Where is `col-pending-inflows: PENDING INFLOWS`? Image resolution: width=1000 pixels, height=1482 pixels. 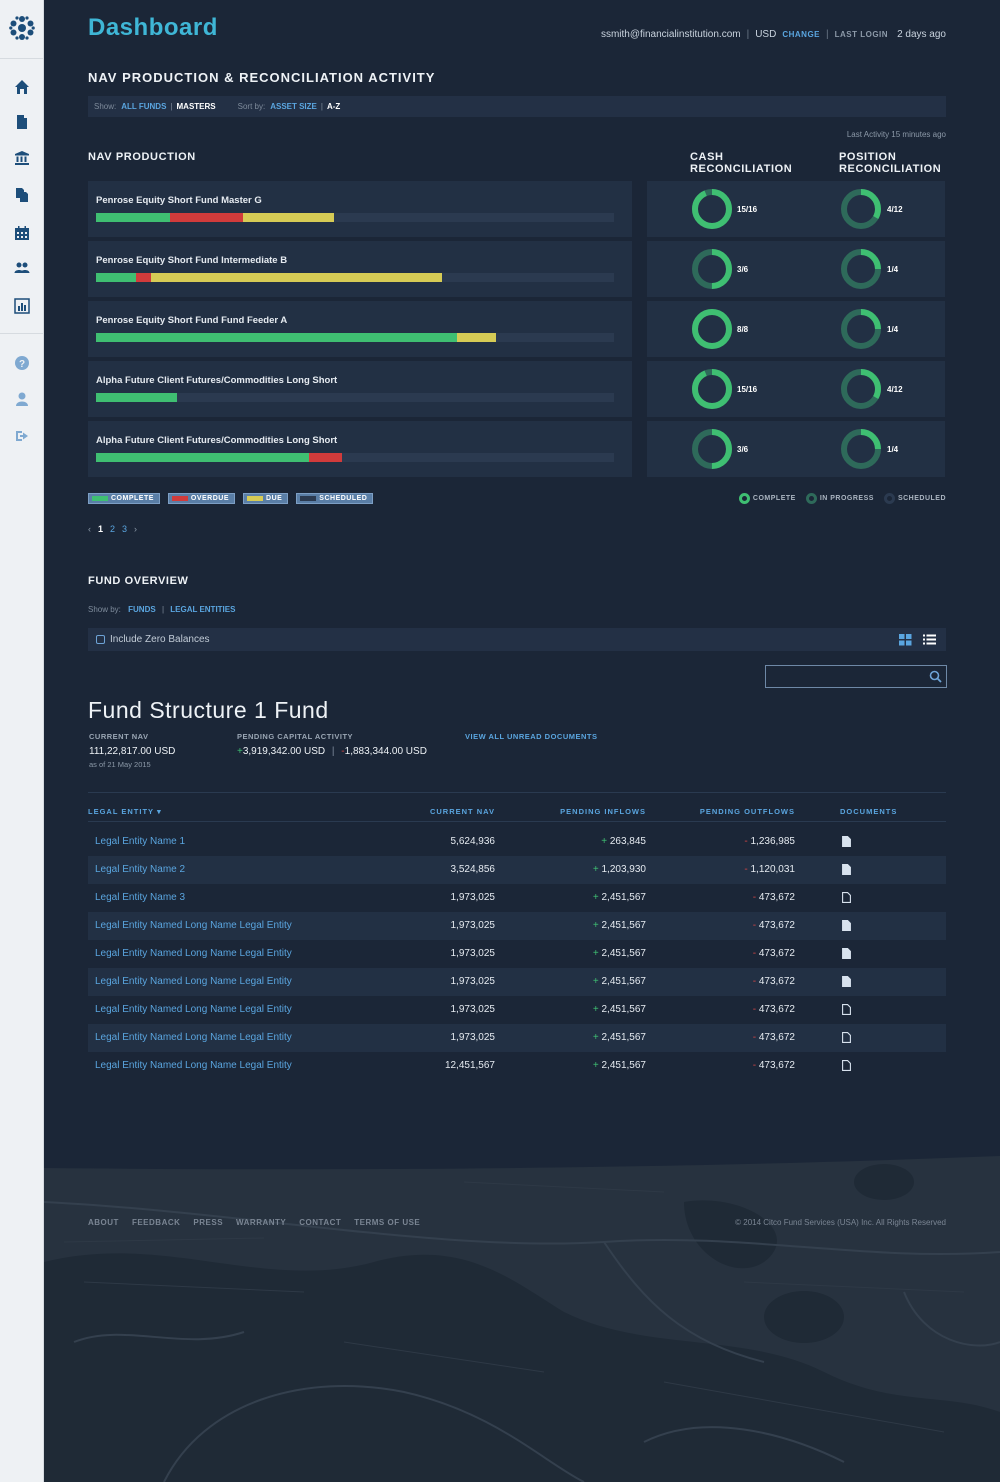 col-pending-inflows: PENDING INFLOWS is located at coordinates (603, 811).